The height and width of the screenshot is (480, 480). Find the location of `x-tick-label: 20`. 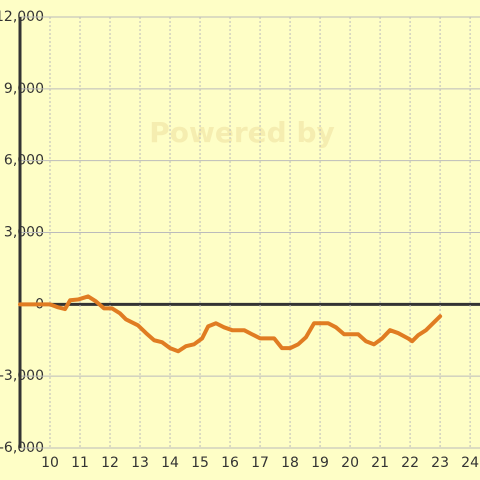

x-tick-label: 20 is located at coordinates (350, 463).